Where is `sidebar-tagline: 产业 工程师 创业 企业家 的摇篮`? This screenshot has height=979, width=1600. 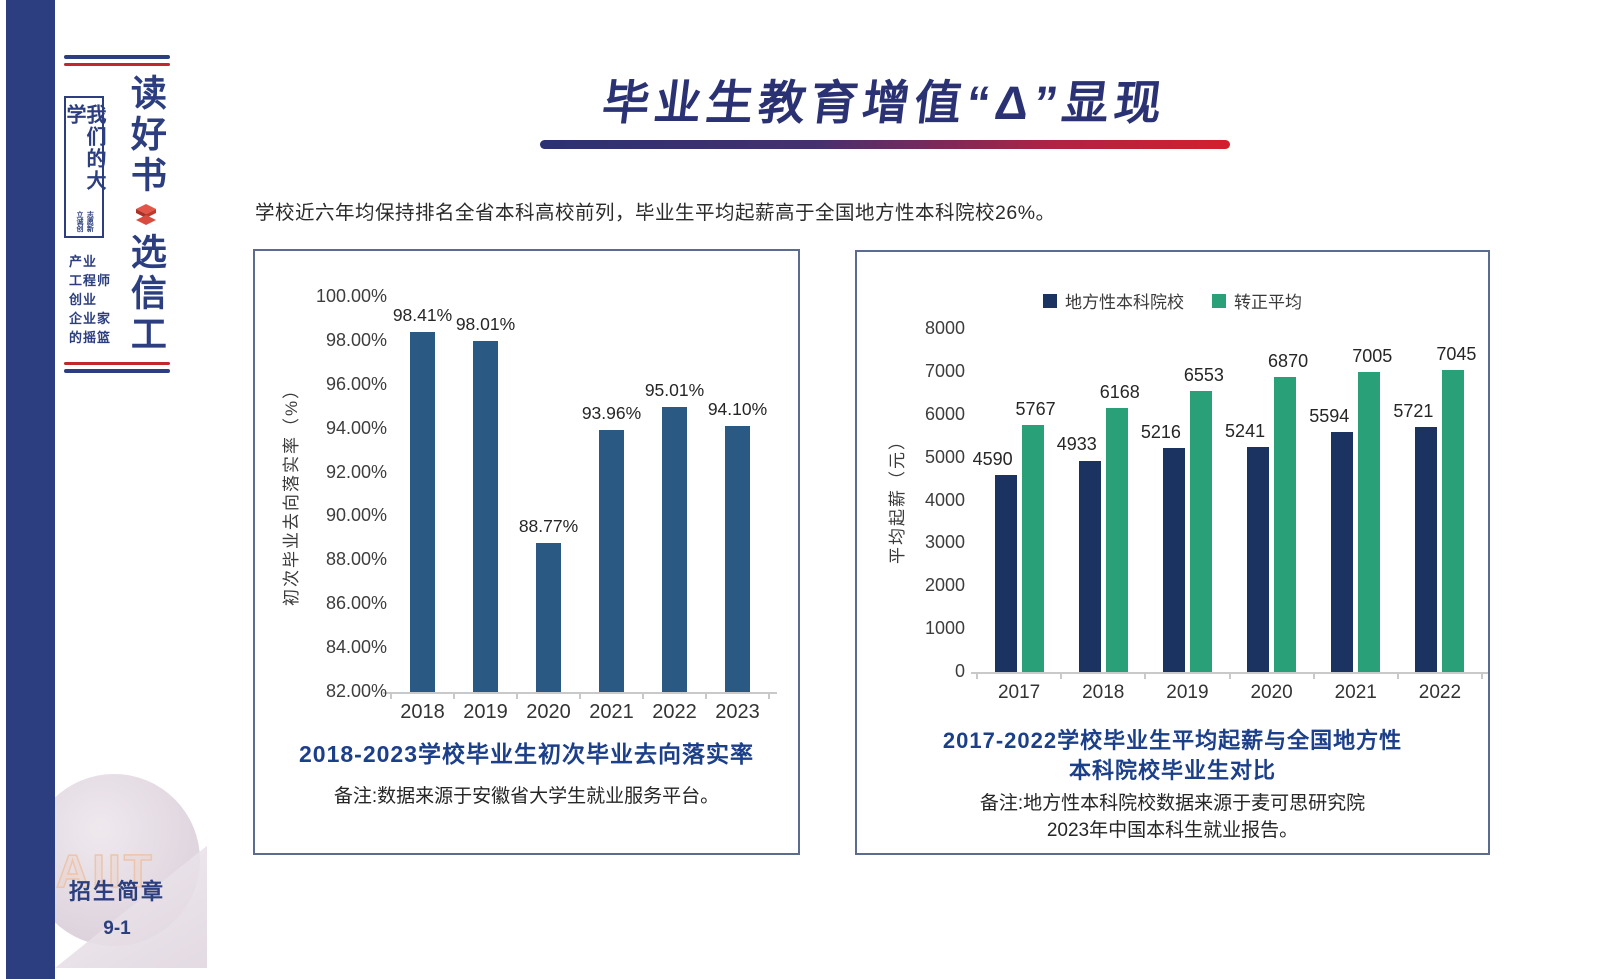
sidebar-tagline: 产业 工程师 创业 企业家 的摇篮 is located at coordinates (87, 299).